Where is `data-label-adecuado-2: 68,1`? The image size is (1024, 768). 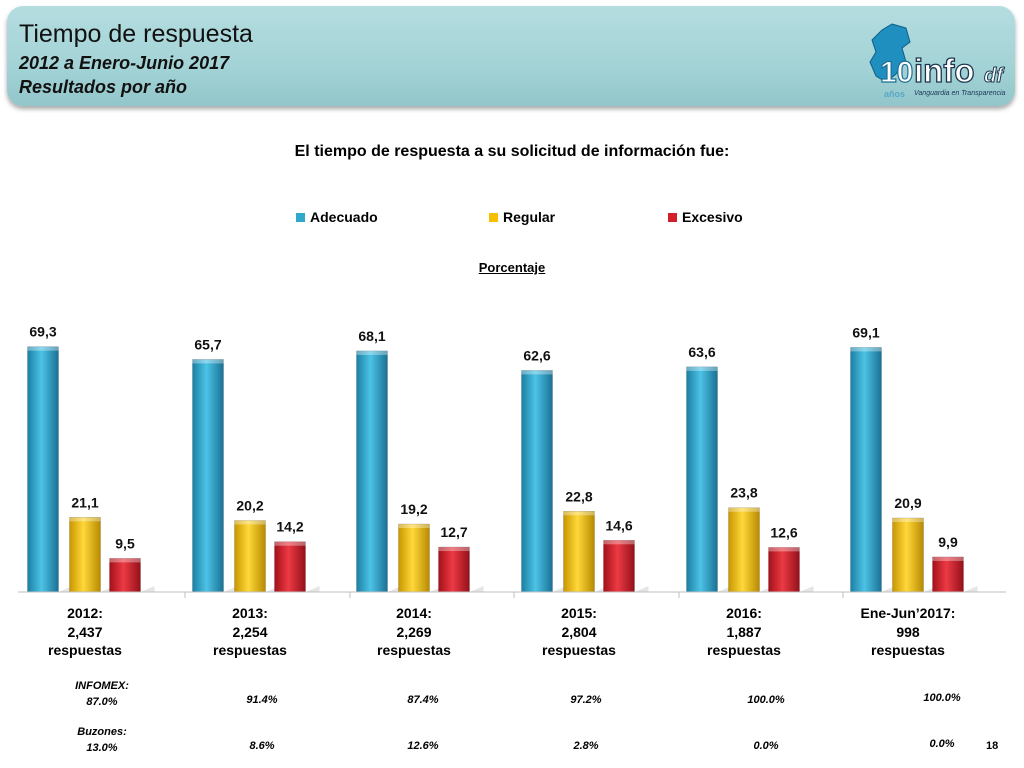
data-label-adecuado-2: 68,1 is located at coordinates (371, 336).